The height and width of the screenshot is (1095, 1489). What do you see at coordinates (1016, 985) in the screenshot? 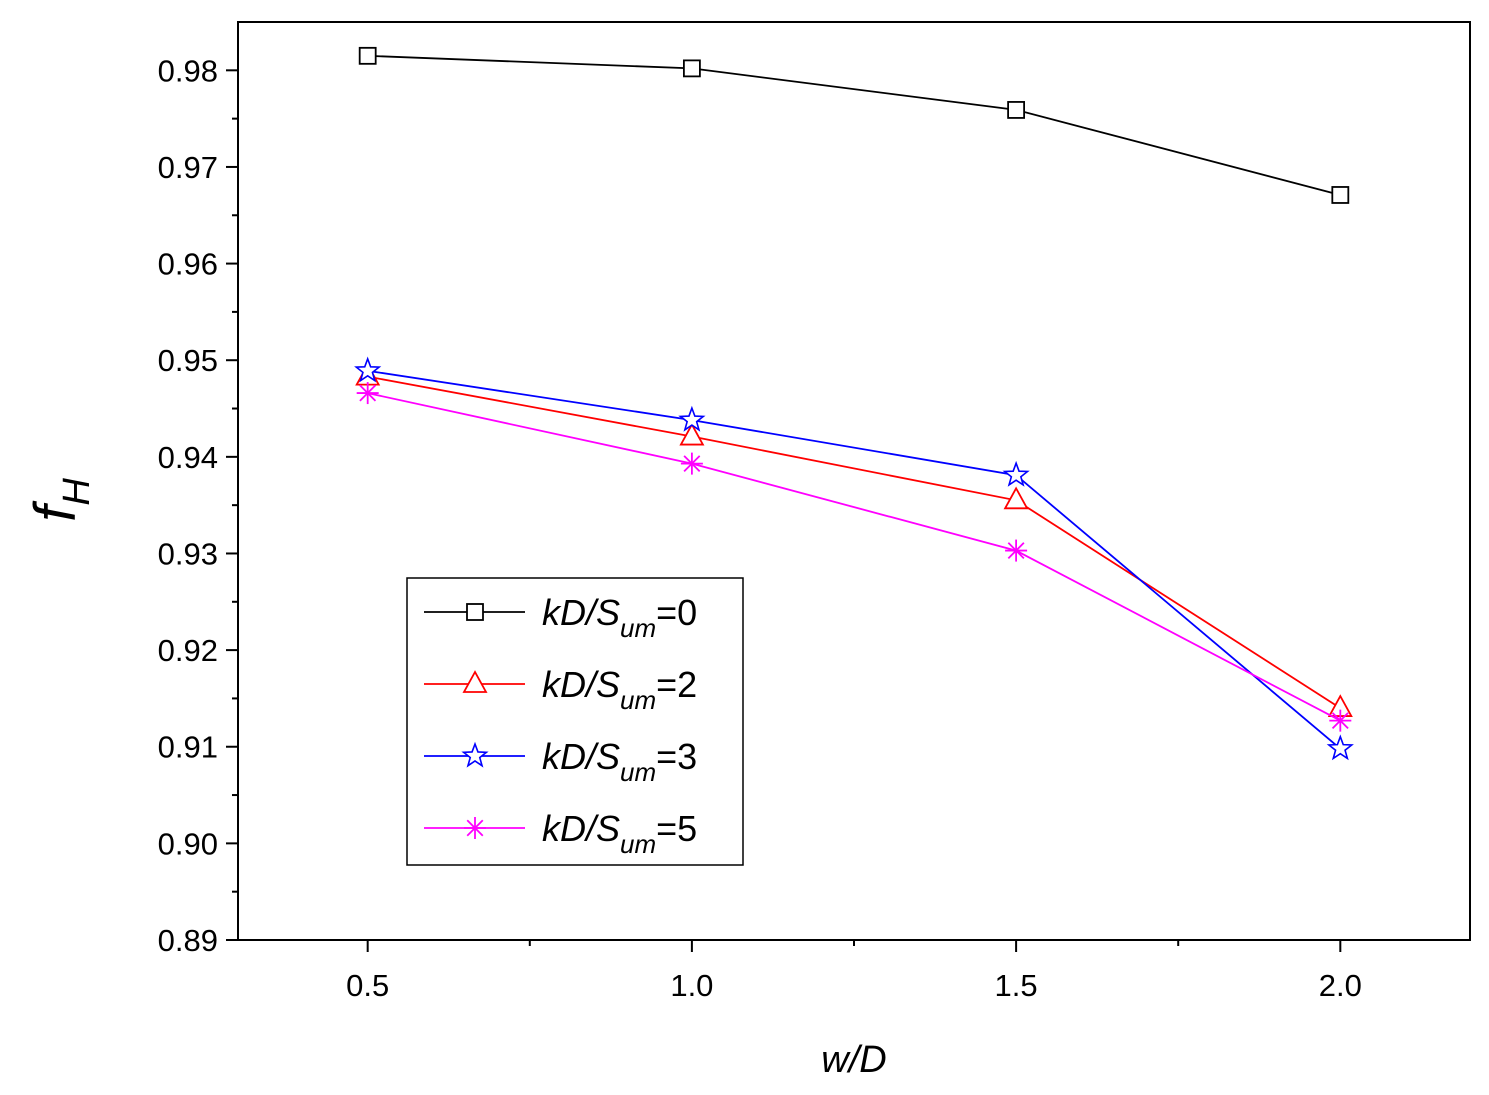
I see `x-tick-label: 1.5` at bounding box center [1016, 985].